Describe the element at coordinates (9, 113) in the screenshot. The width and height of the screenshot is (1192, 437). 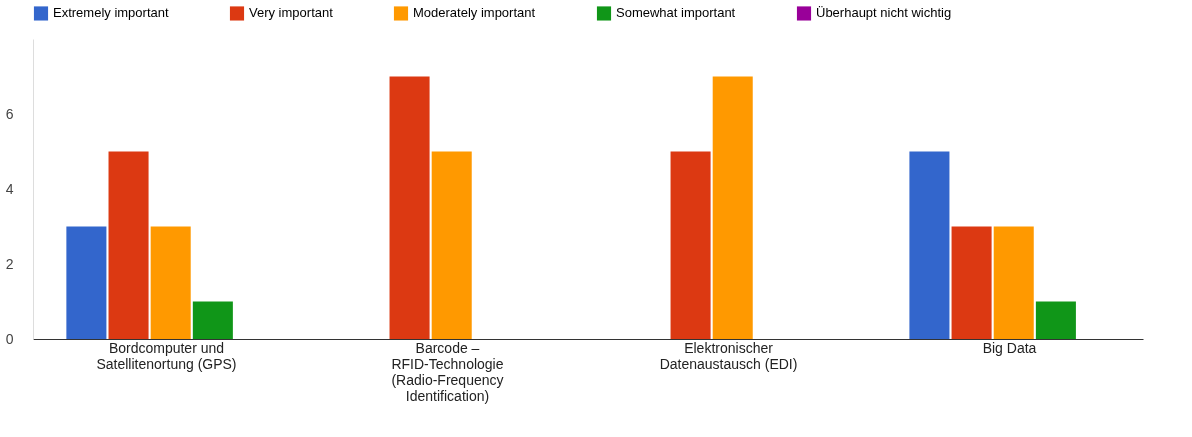
I see `y-tick-label: 6` at that location.